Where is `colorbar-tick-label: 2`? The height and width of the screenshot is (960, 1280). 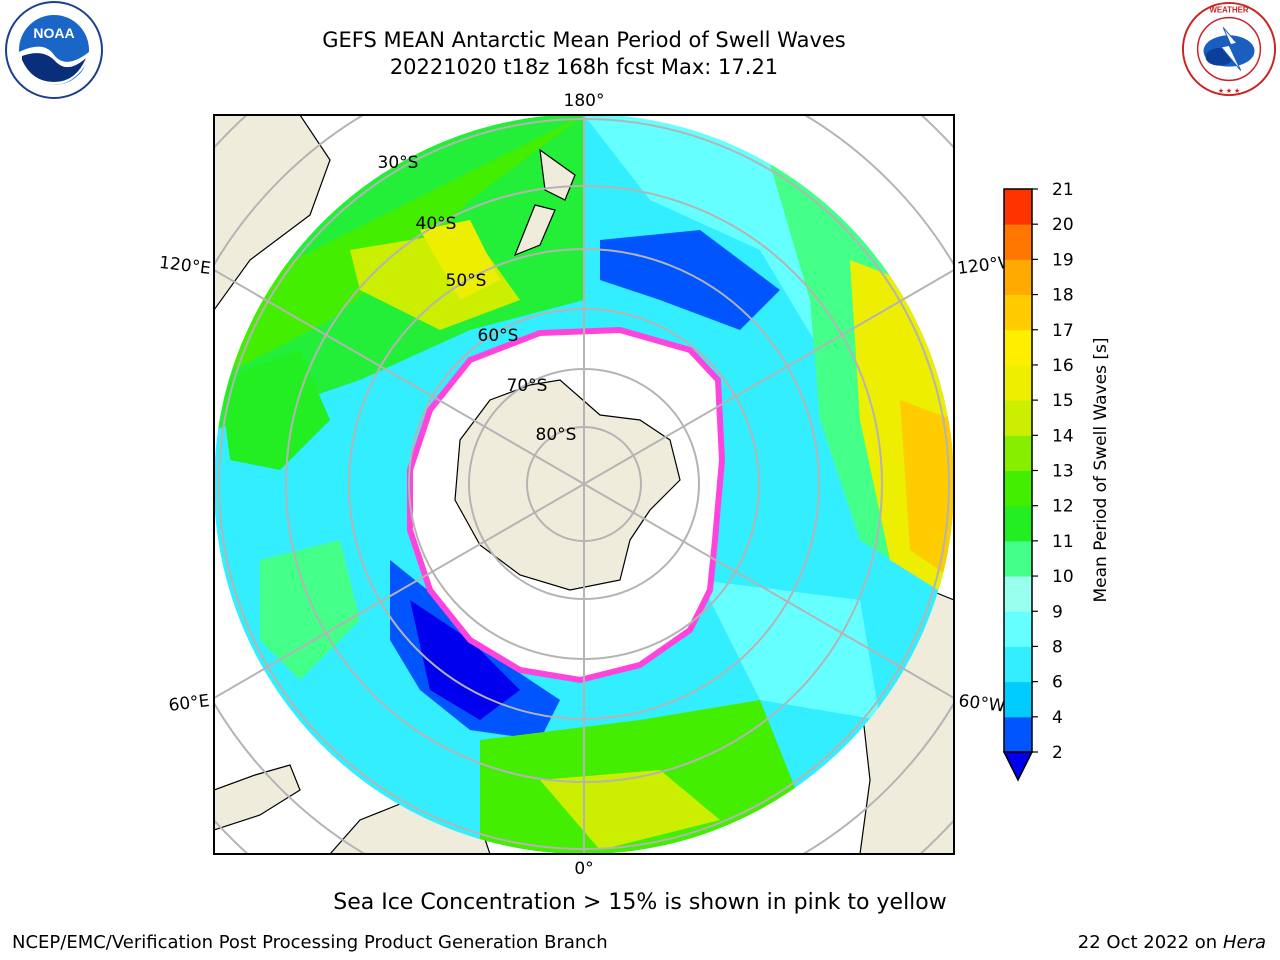
colorbar-tick-label: 2 is located at coordinates (1057, 753).